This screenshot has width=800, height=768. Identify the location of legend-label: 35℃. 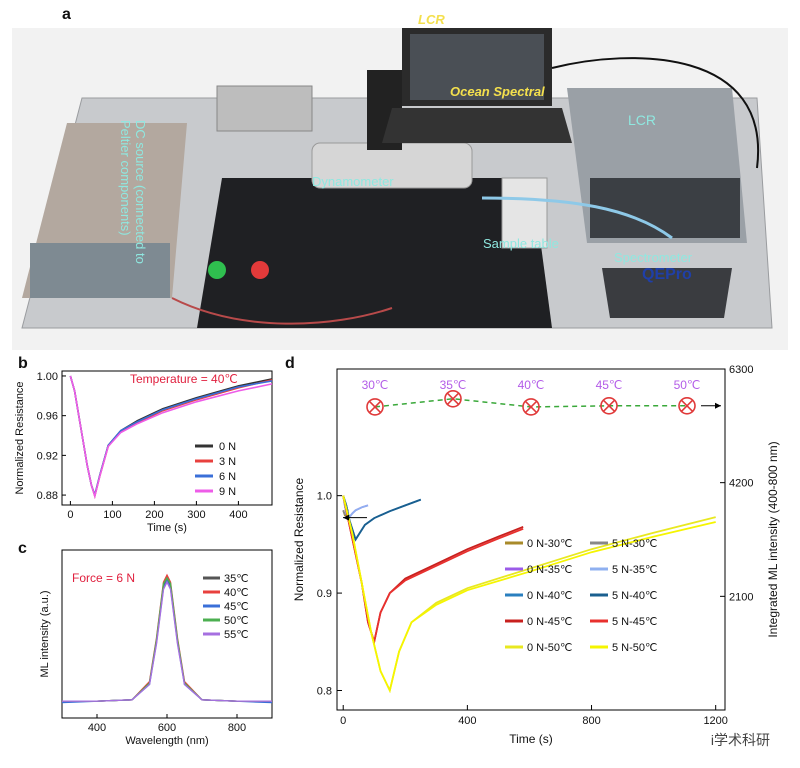
(236, 579).